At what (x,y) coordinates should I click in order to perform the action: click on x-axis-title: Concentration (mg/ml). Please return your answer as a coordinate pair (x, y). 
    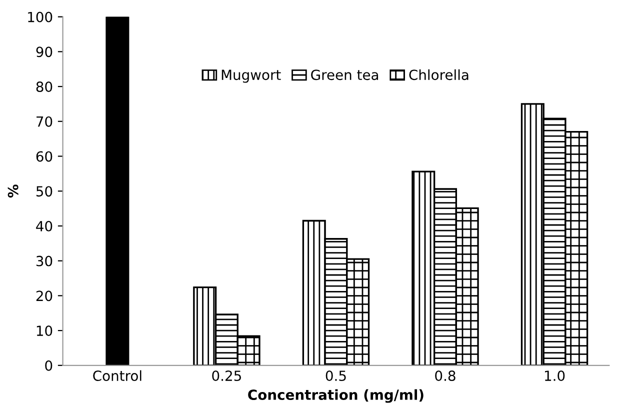
    Looking at the image, I should click on (336, 396).